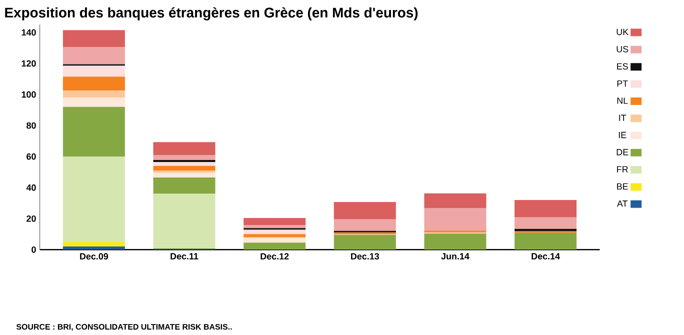 This screenshot has width=684, height=335. Describe the element at coordinates (622, 32) in the screenshot. I see `legend-label: UK` at that location.